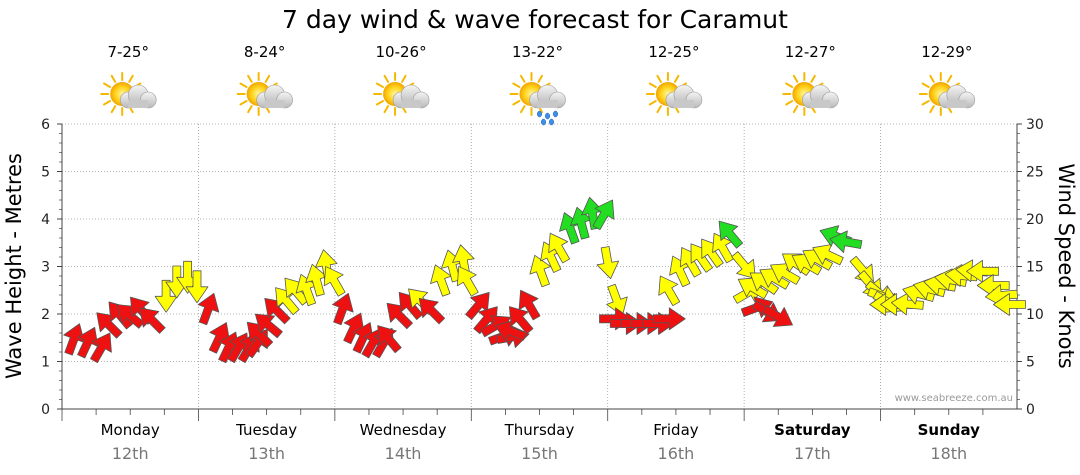 The width and height of the screenshot is (1080, 475). I want to click on showers-icon, so click(537, 99).